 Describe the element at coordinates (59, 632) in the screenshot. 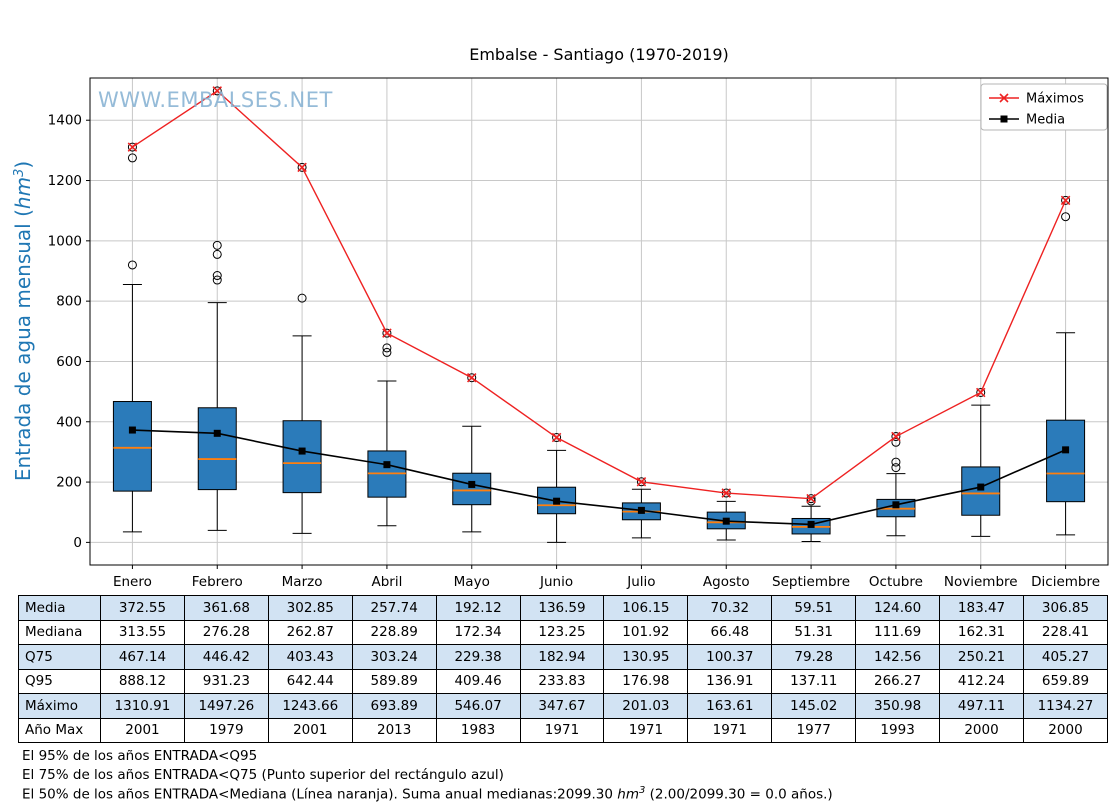

I see `row-label: Mediana` at that location.